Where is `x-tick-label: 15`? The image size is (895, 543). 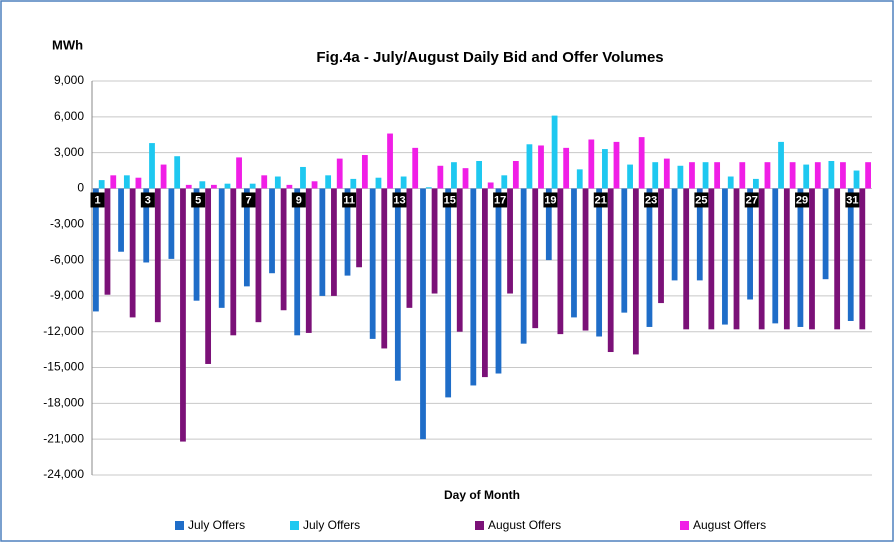 x-tick-label: 15 is located at coordinates (450, 200).